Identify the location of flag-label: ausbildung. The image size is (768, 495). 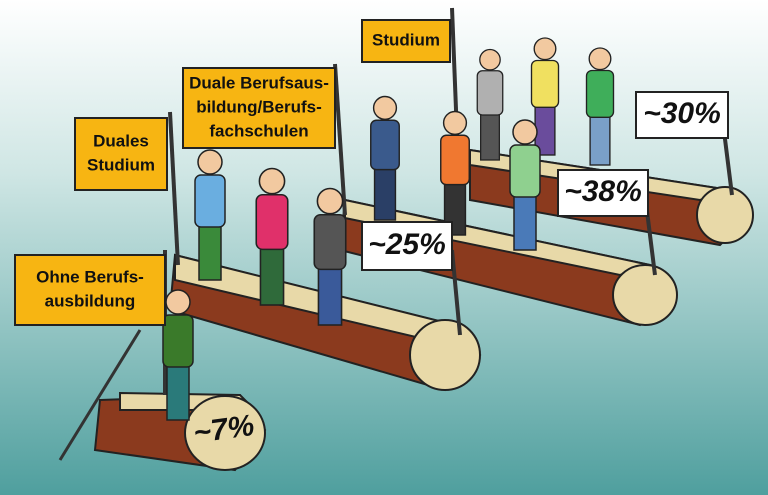
(90, 300).